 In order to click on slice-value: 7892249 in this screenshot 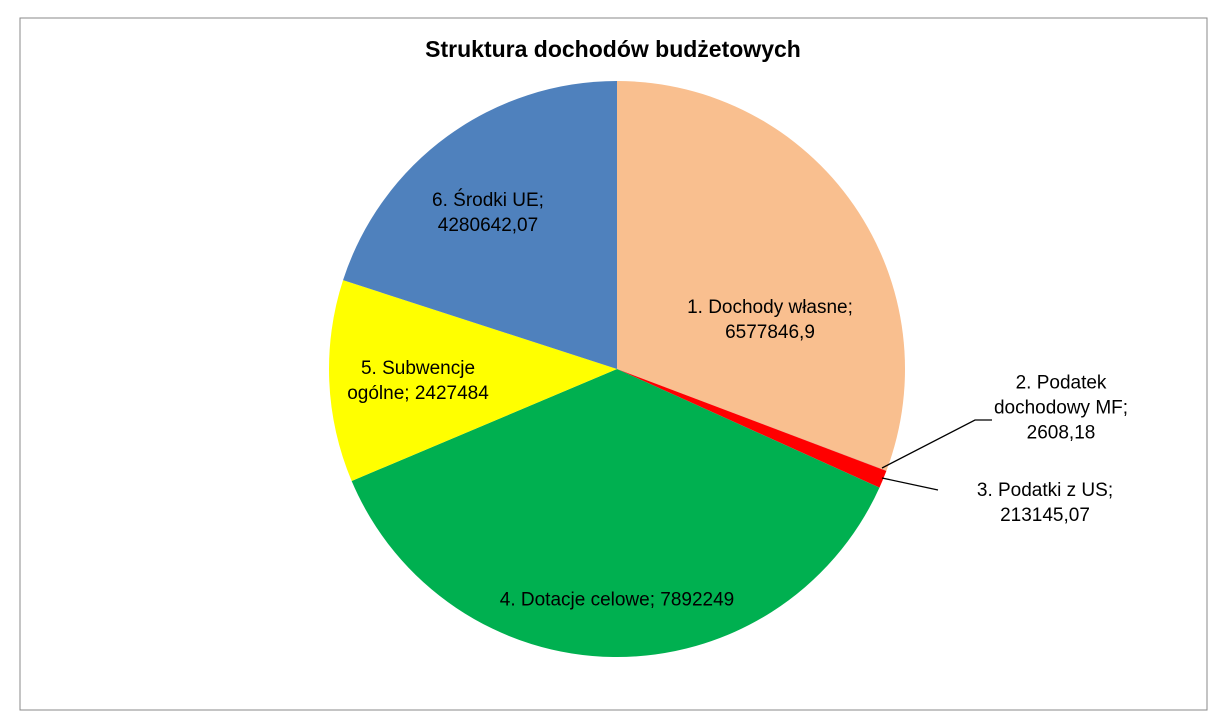, I will do `click(697, 600)`.